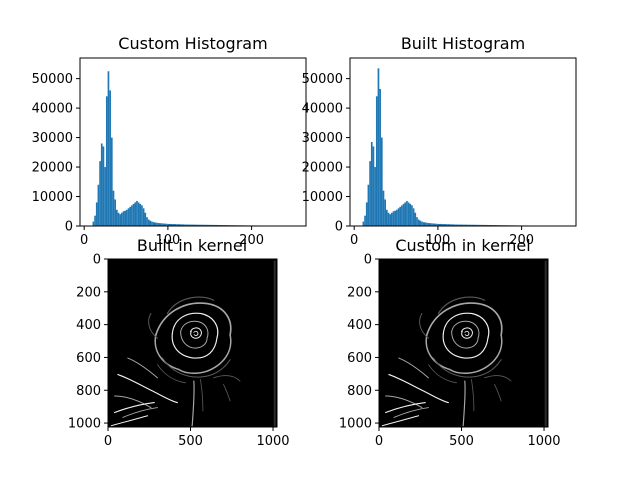 Image resolution: width=640 pixels, height=480 pixels. What do you see at coordinates (148, 160) in the screenshot?
I see `custom-histogram-ticks: 0 100 200 0 10000 20000 30000 40000 50000` at bounding box center [148, 160].